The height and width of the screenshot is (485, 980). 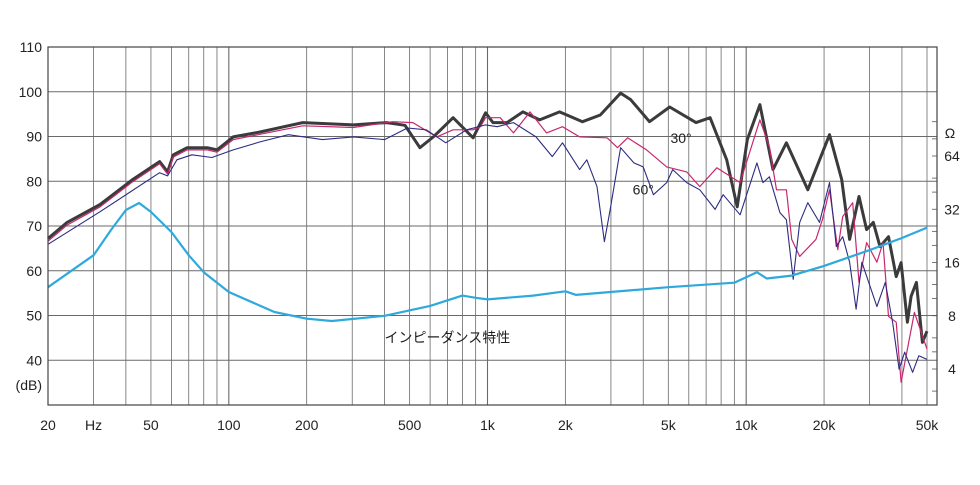 I want to click on y-tick-label: 100, so click(x=31, y=92).